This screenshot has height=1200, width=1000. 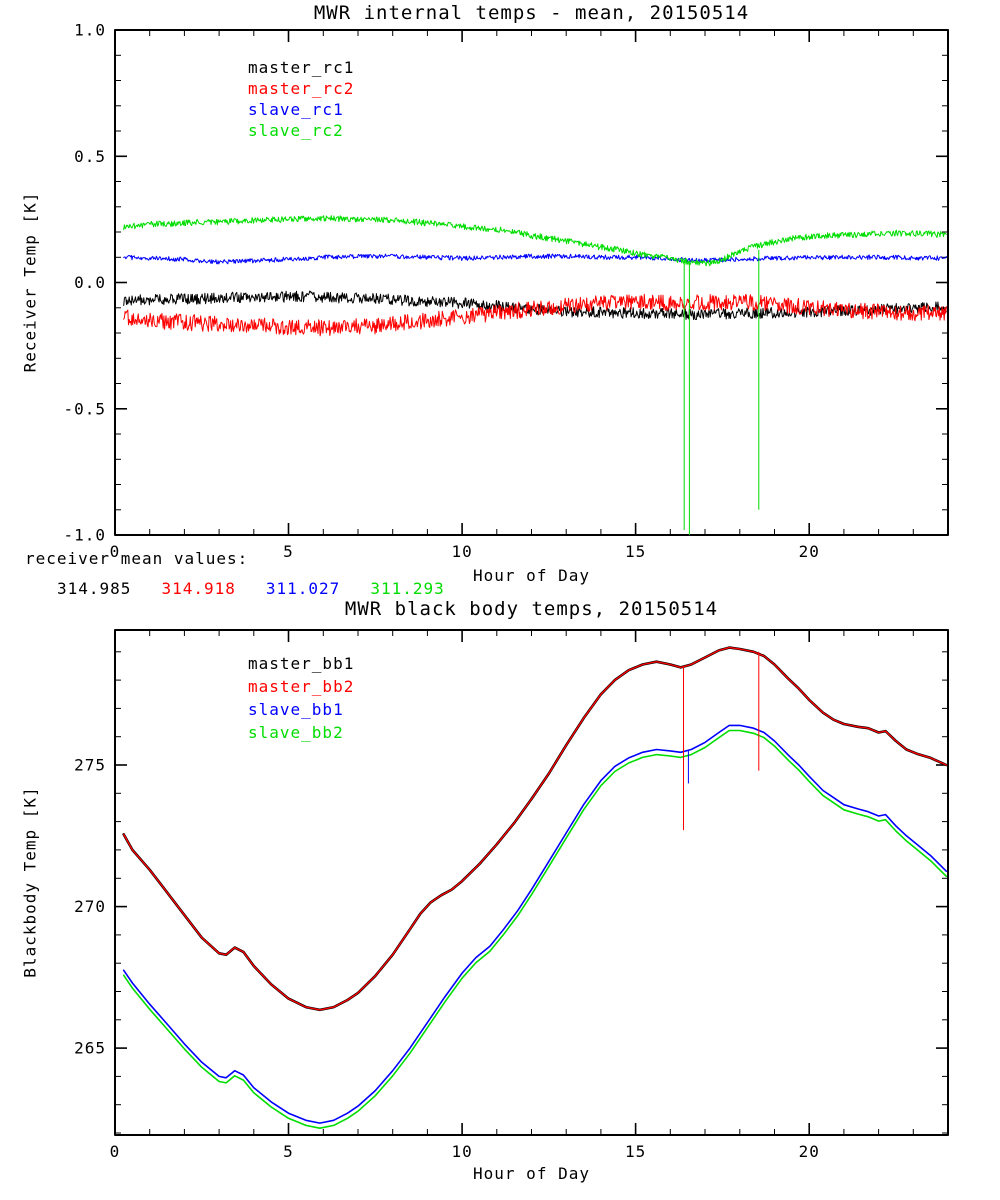 I want to click on legend-label-master_bb1: master_bb1, so click(x=301, y=663).